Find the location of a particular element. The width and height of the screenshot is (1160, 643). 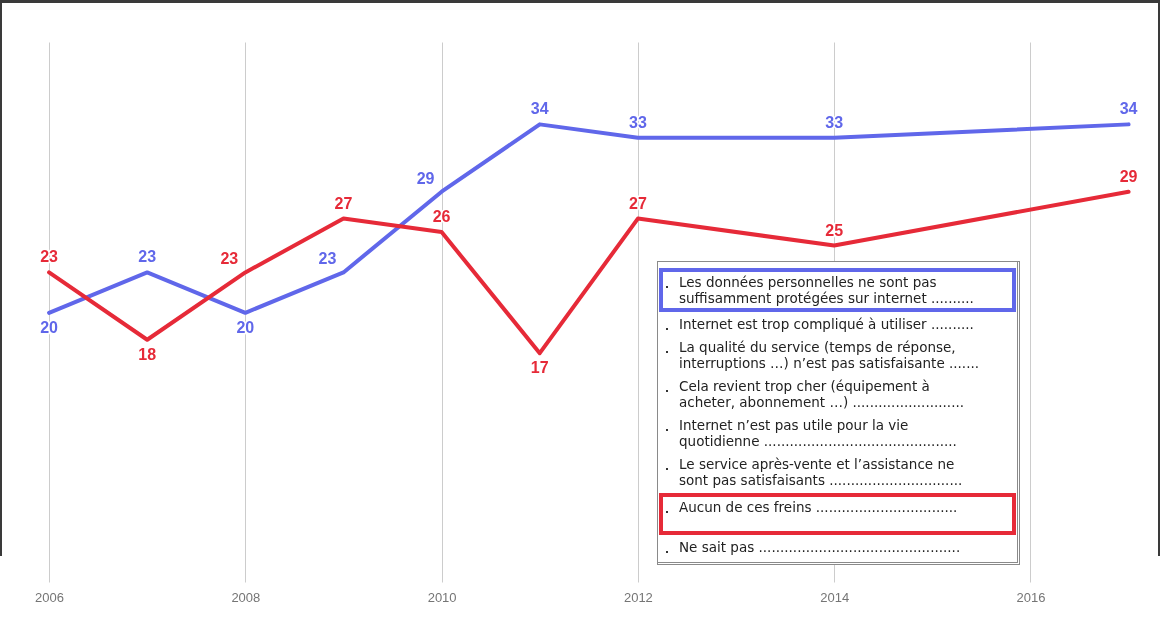

data-label: 26 is located at coordinates (441, 217).